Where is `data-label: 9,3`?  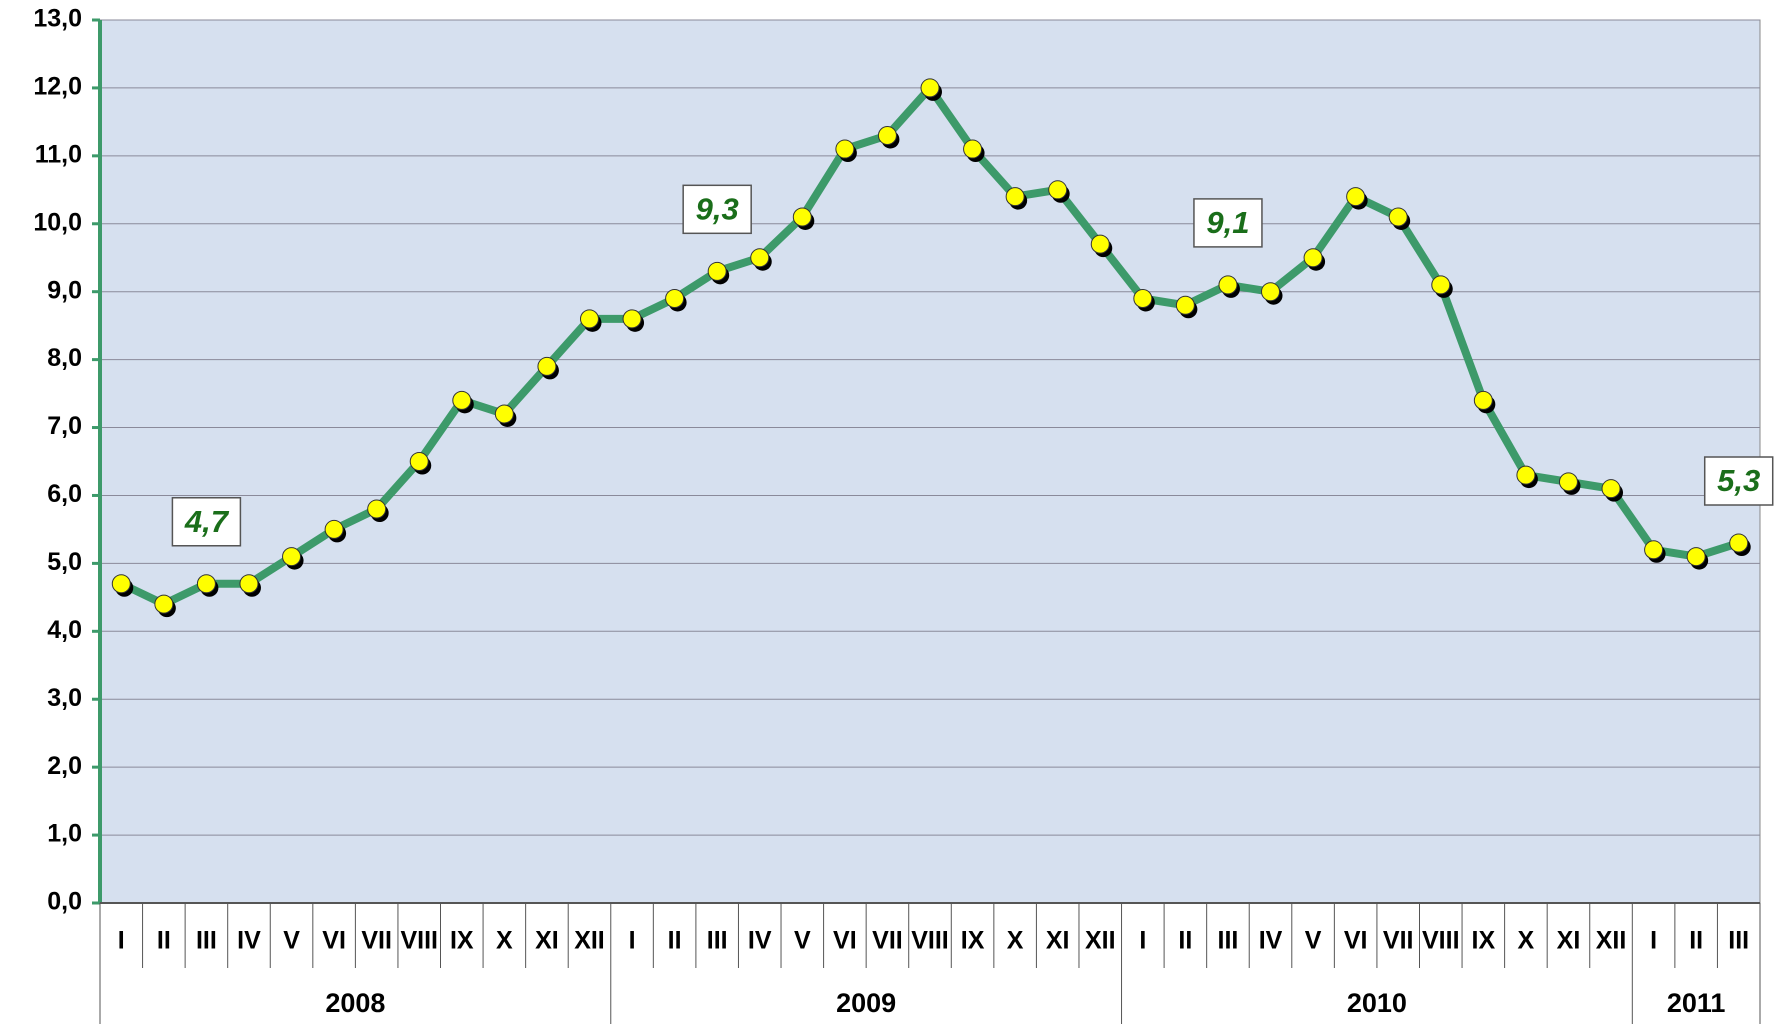 data-label: 9,3 is located at coordinates (717, 209).